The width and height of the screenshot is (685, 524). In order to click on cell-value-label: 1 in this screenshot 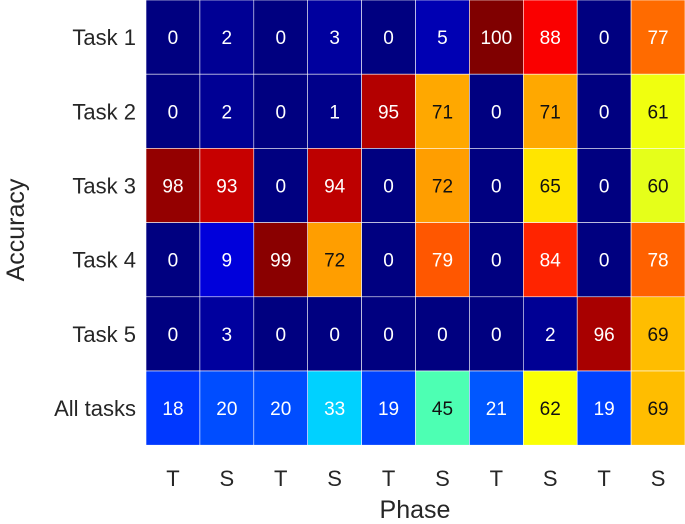, I will do `click(334, 112)`.